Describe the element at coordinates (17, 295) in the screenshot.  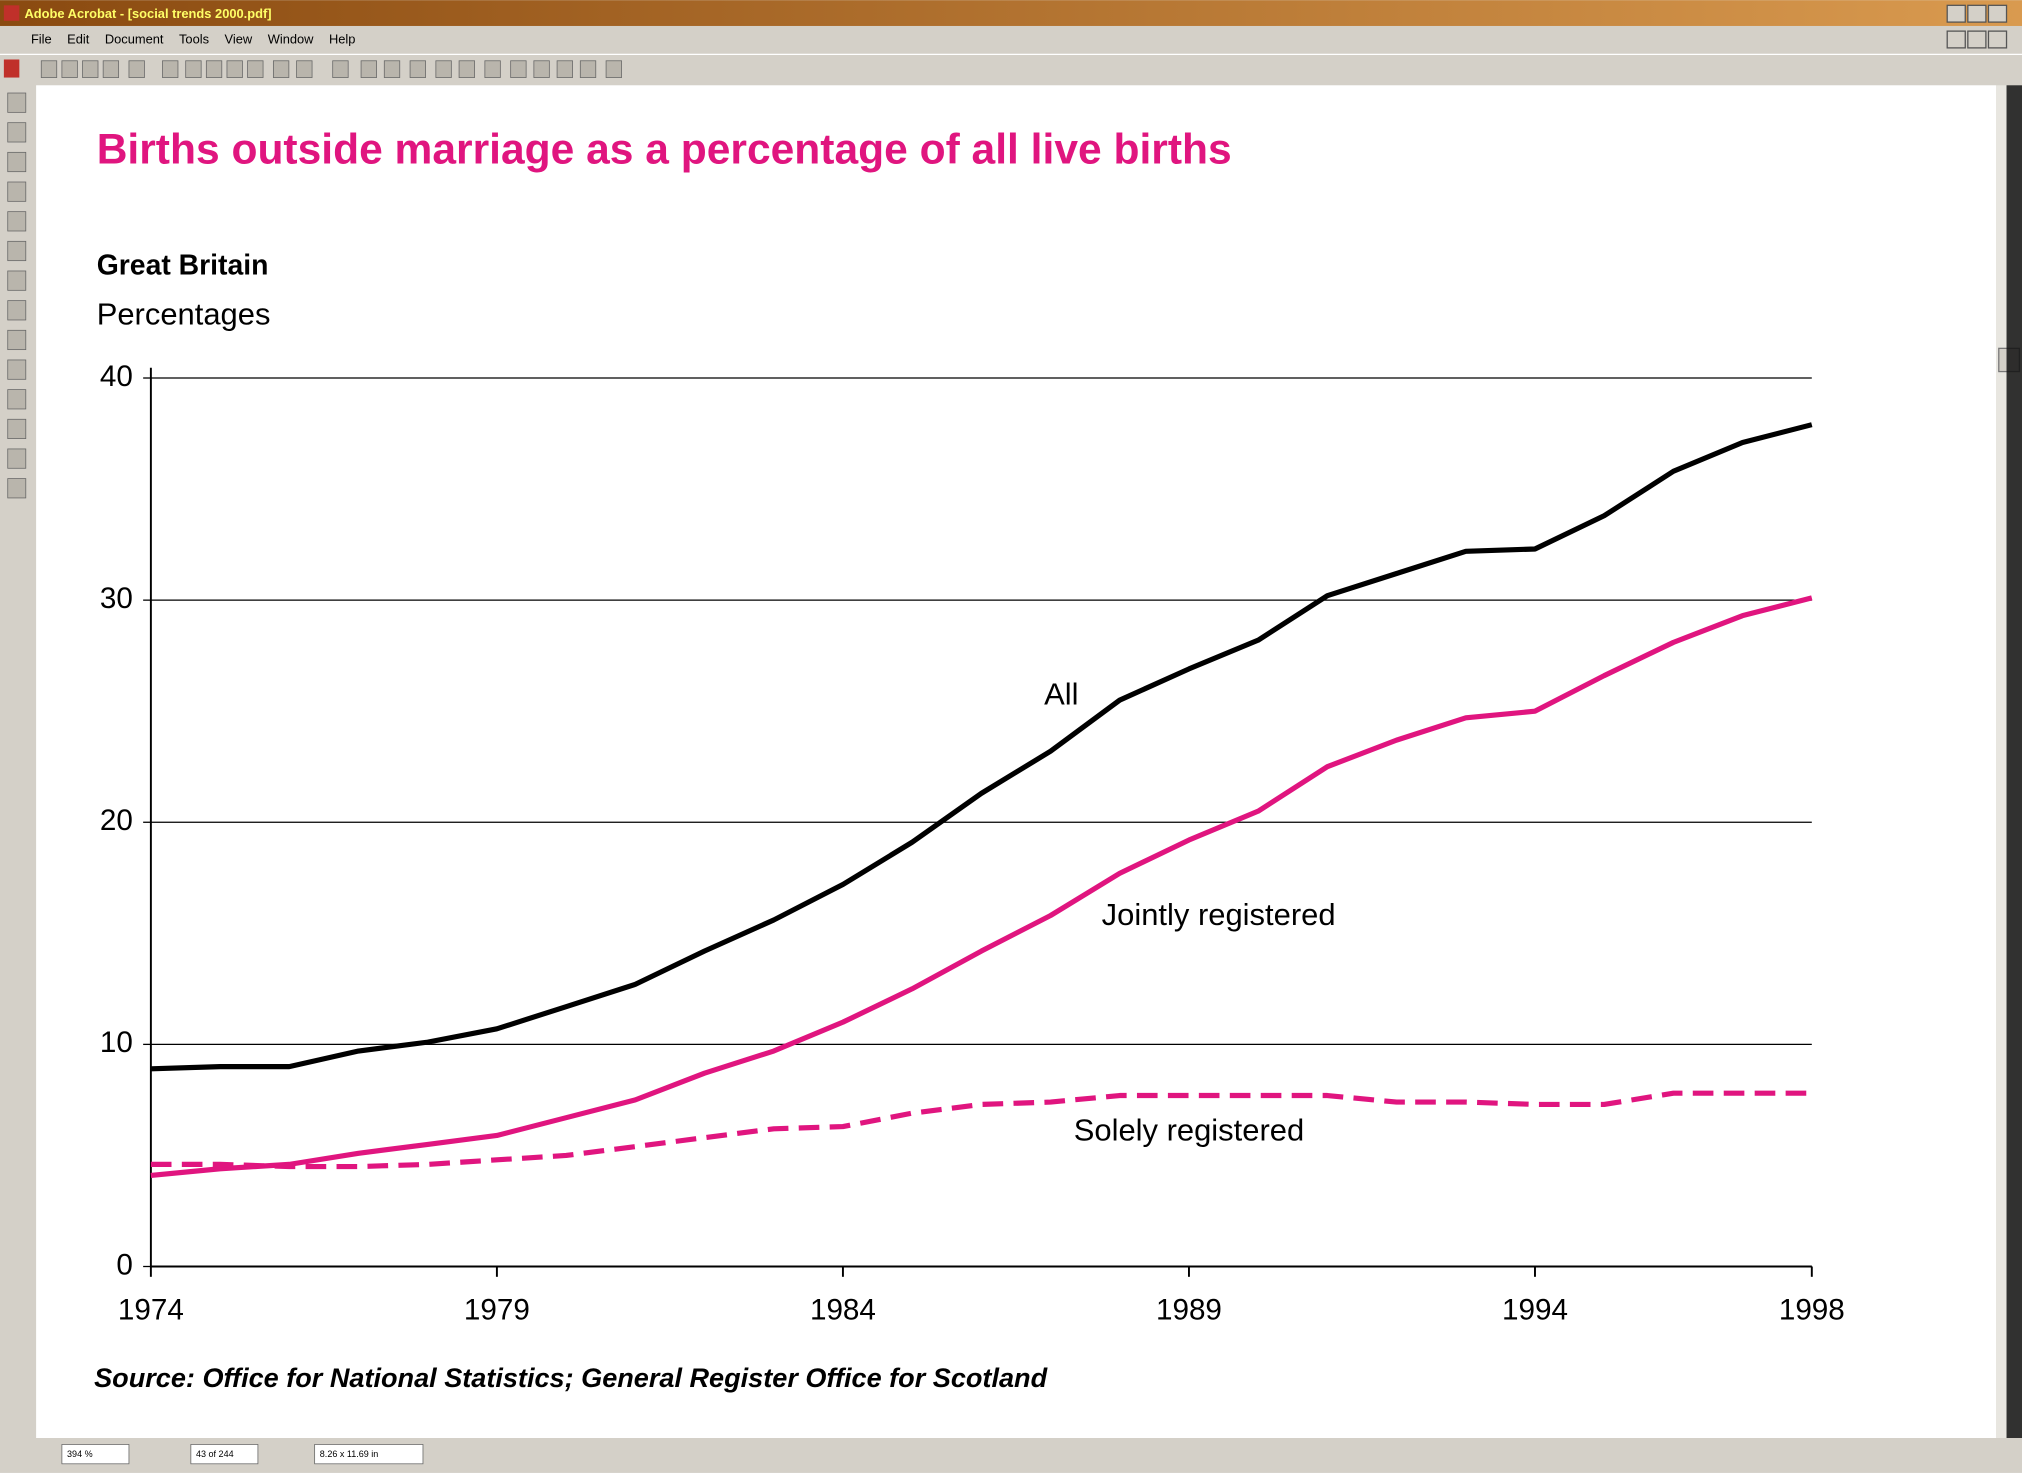
I see `tools-toolbar` at that location.